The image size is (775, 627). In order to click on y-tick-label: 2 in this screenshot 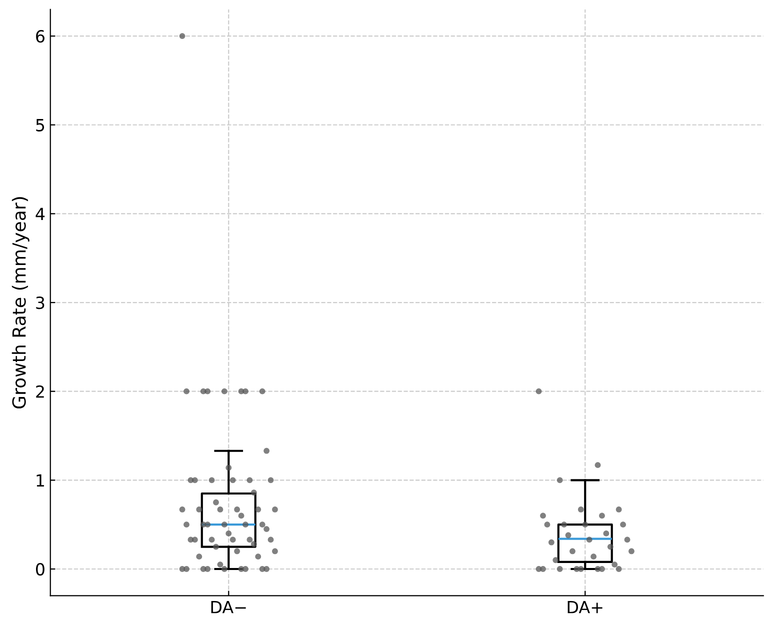, I will do `click(40, 391)`.